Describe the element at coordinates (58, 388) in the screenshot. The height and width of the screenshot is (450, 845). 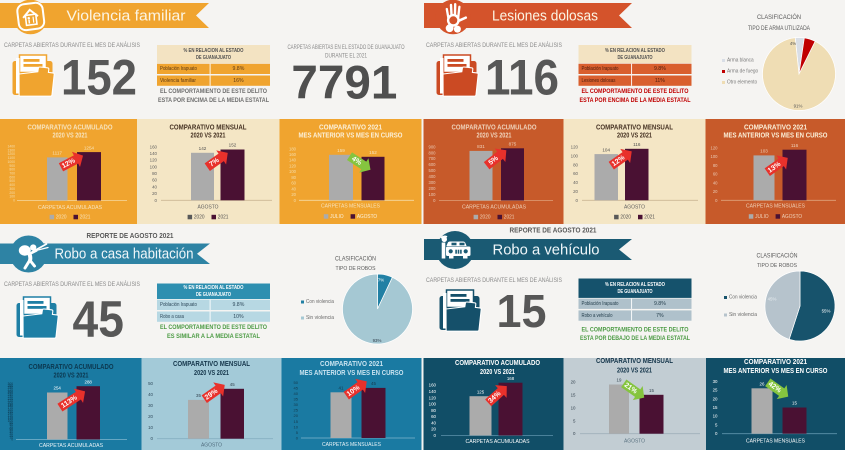
I see `svg-text: 254` at that location.